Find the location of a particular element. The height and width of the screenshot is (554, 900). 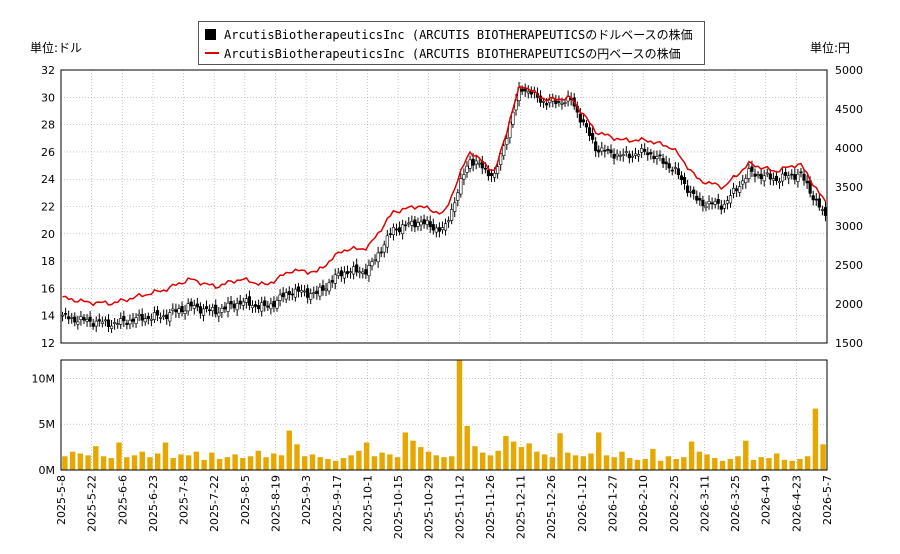

date-tick-label: 2025-6-23 is located at coordinates (153, 503).